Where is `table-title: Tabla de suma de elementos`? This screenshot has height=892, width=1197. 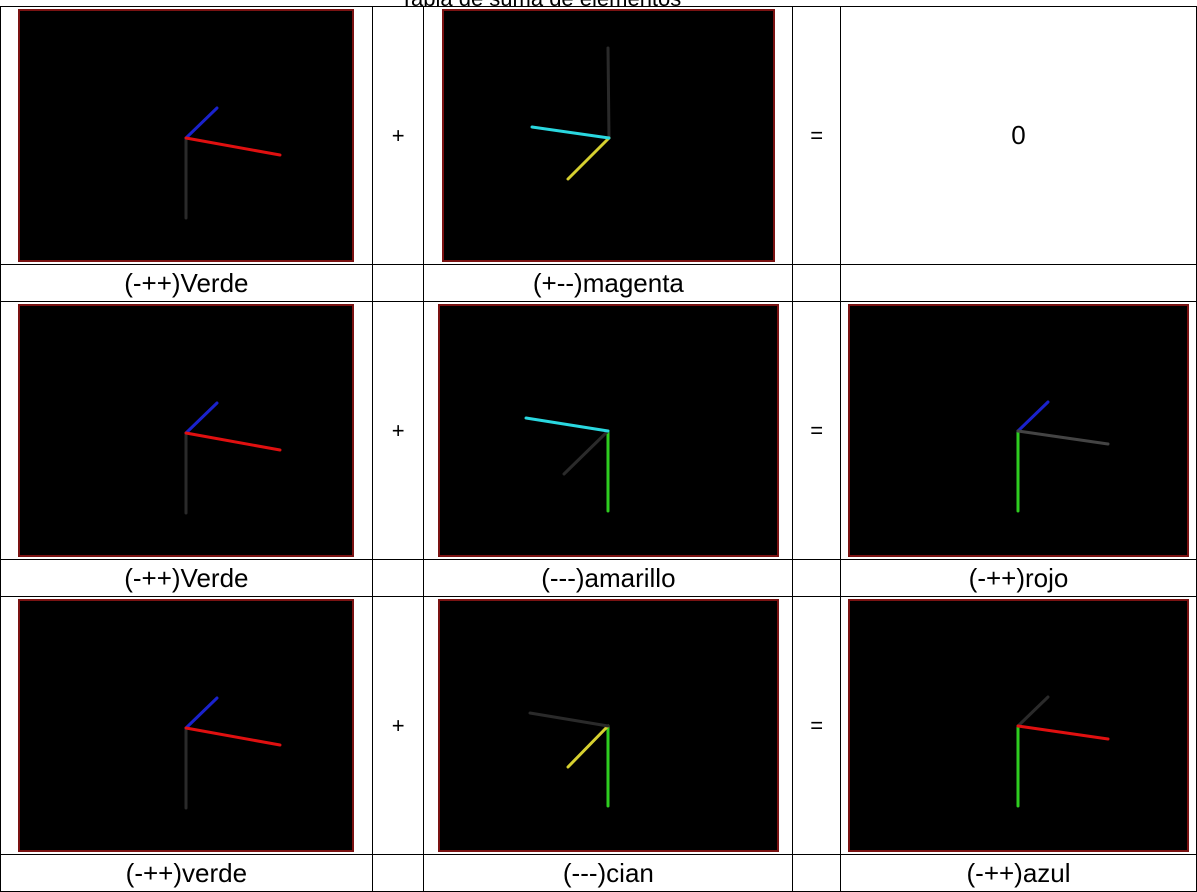
table-title: Tabla de suma de elementos is located at coordinates (540, 4).